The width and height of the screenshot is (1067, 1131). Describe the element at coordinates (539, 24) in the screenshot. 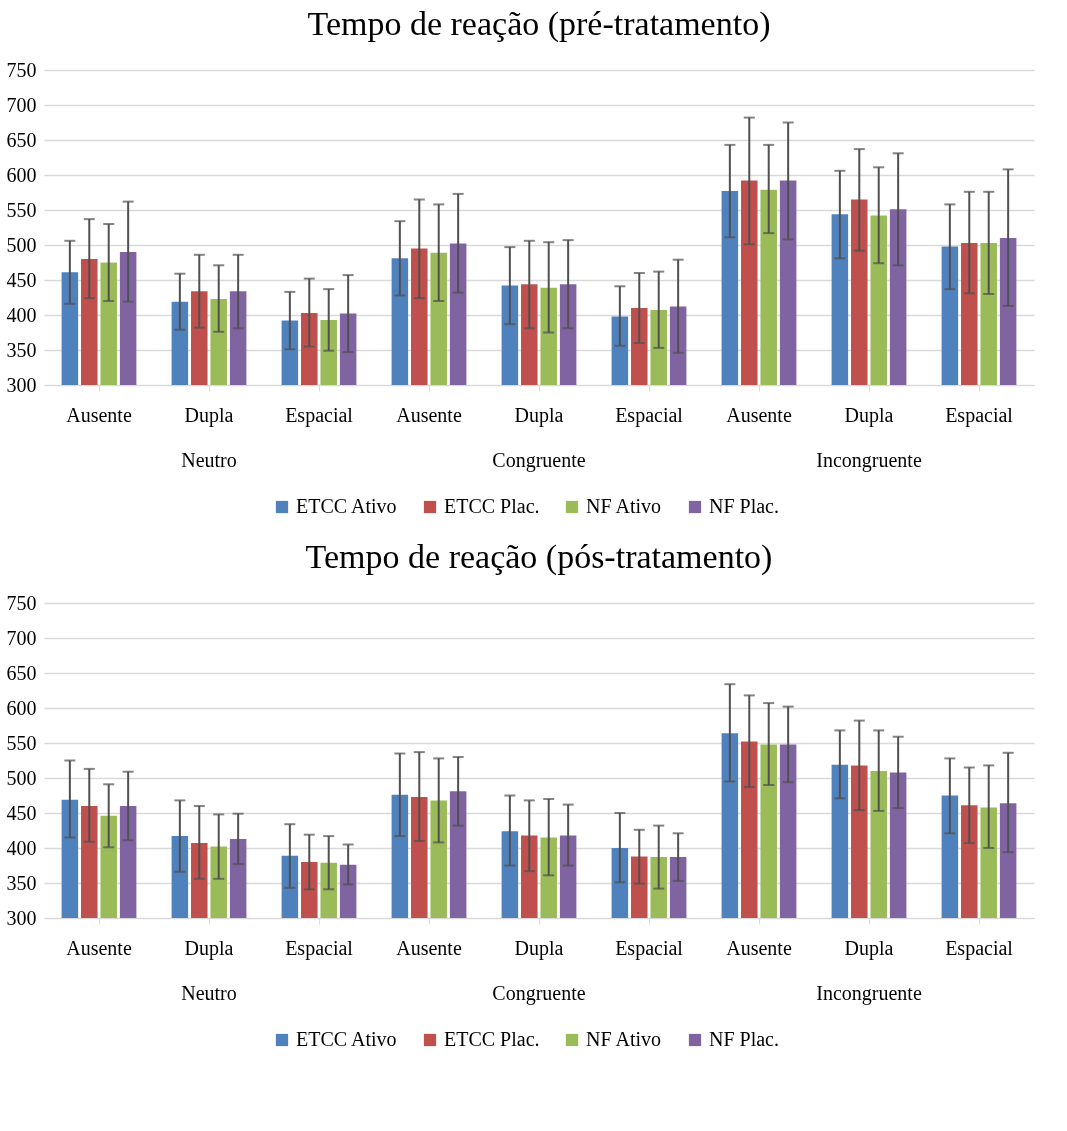

I see `chart-title: Tempo de reação (pré-tratamento)` at that location.